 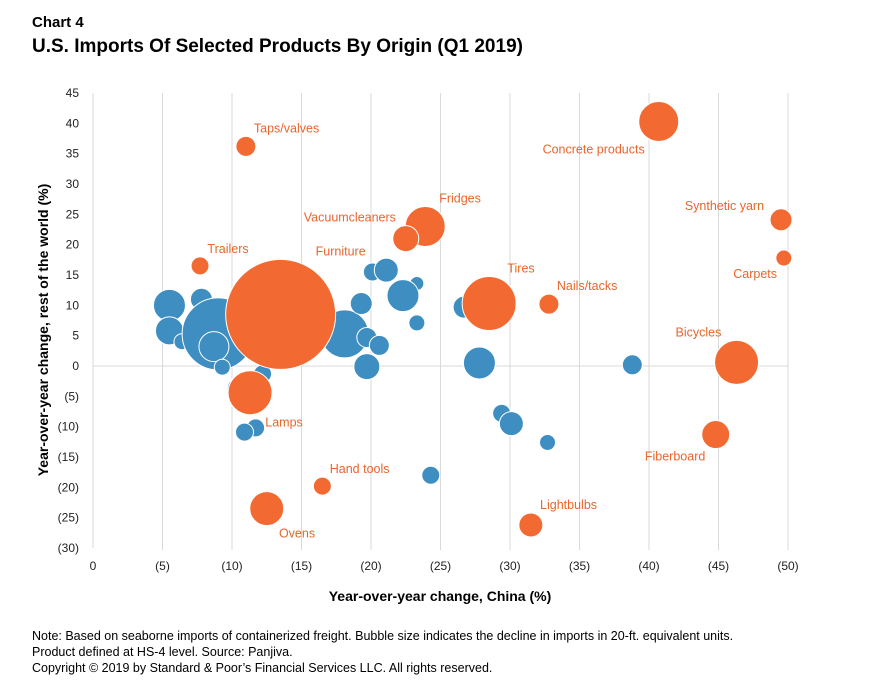 I want to click on y-tick-label: (10), so click(x=68, y=427).